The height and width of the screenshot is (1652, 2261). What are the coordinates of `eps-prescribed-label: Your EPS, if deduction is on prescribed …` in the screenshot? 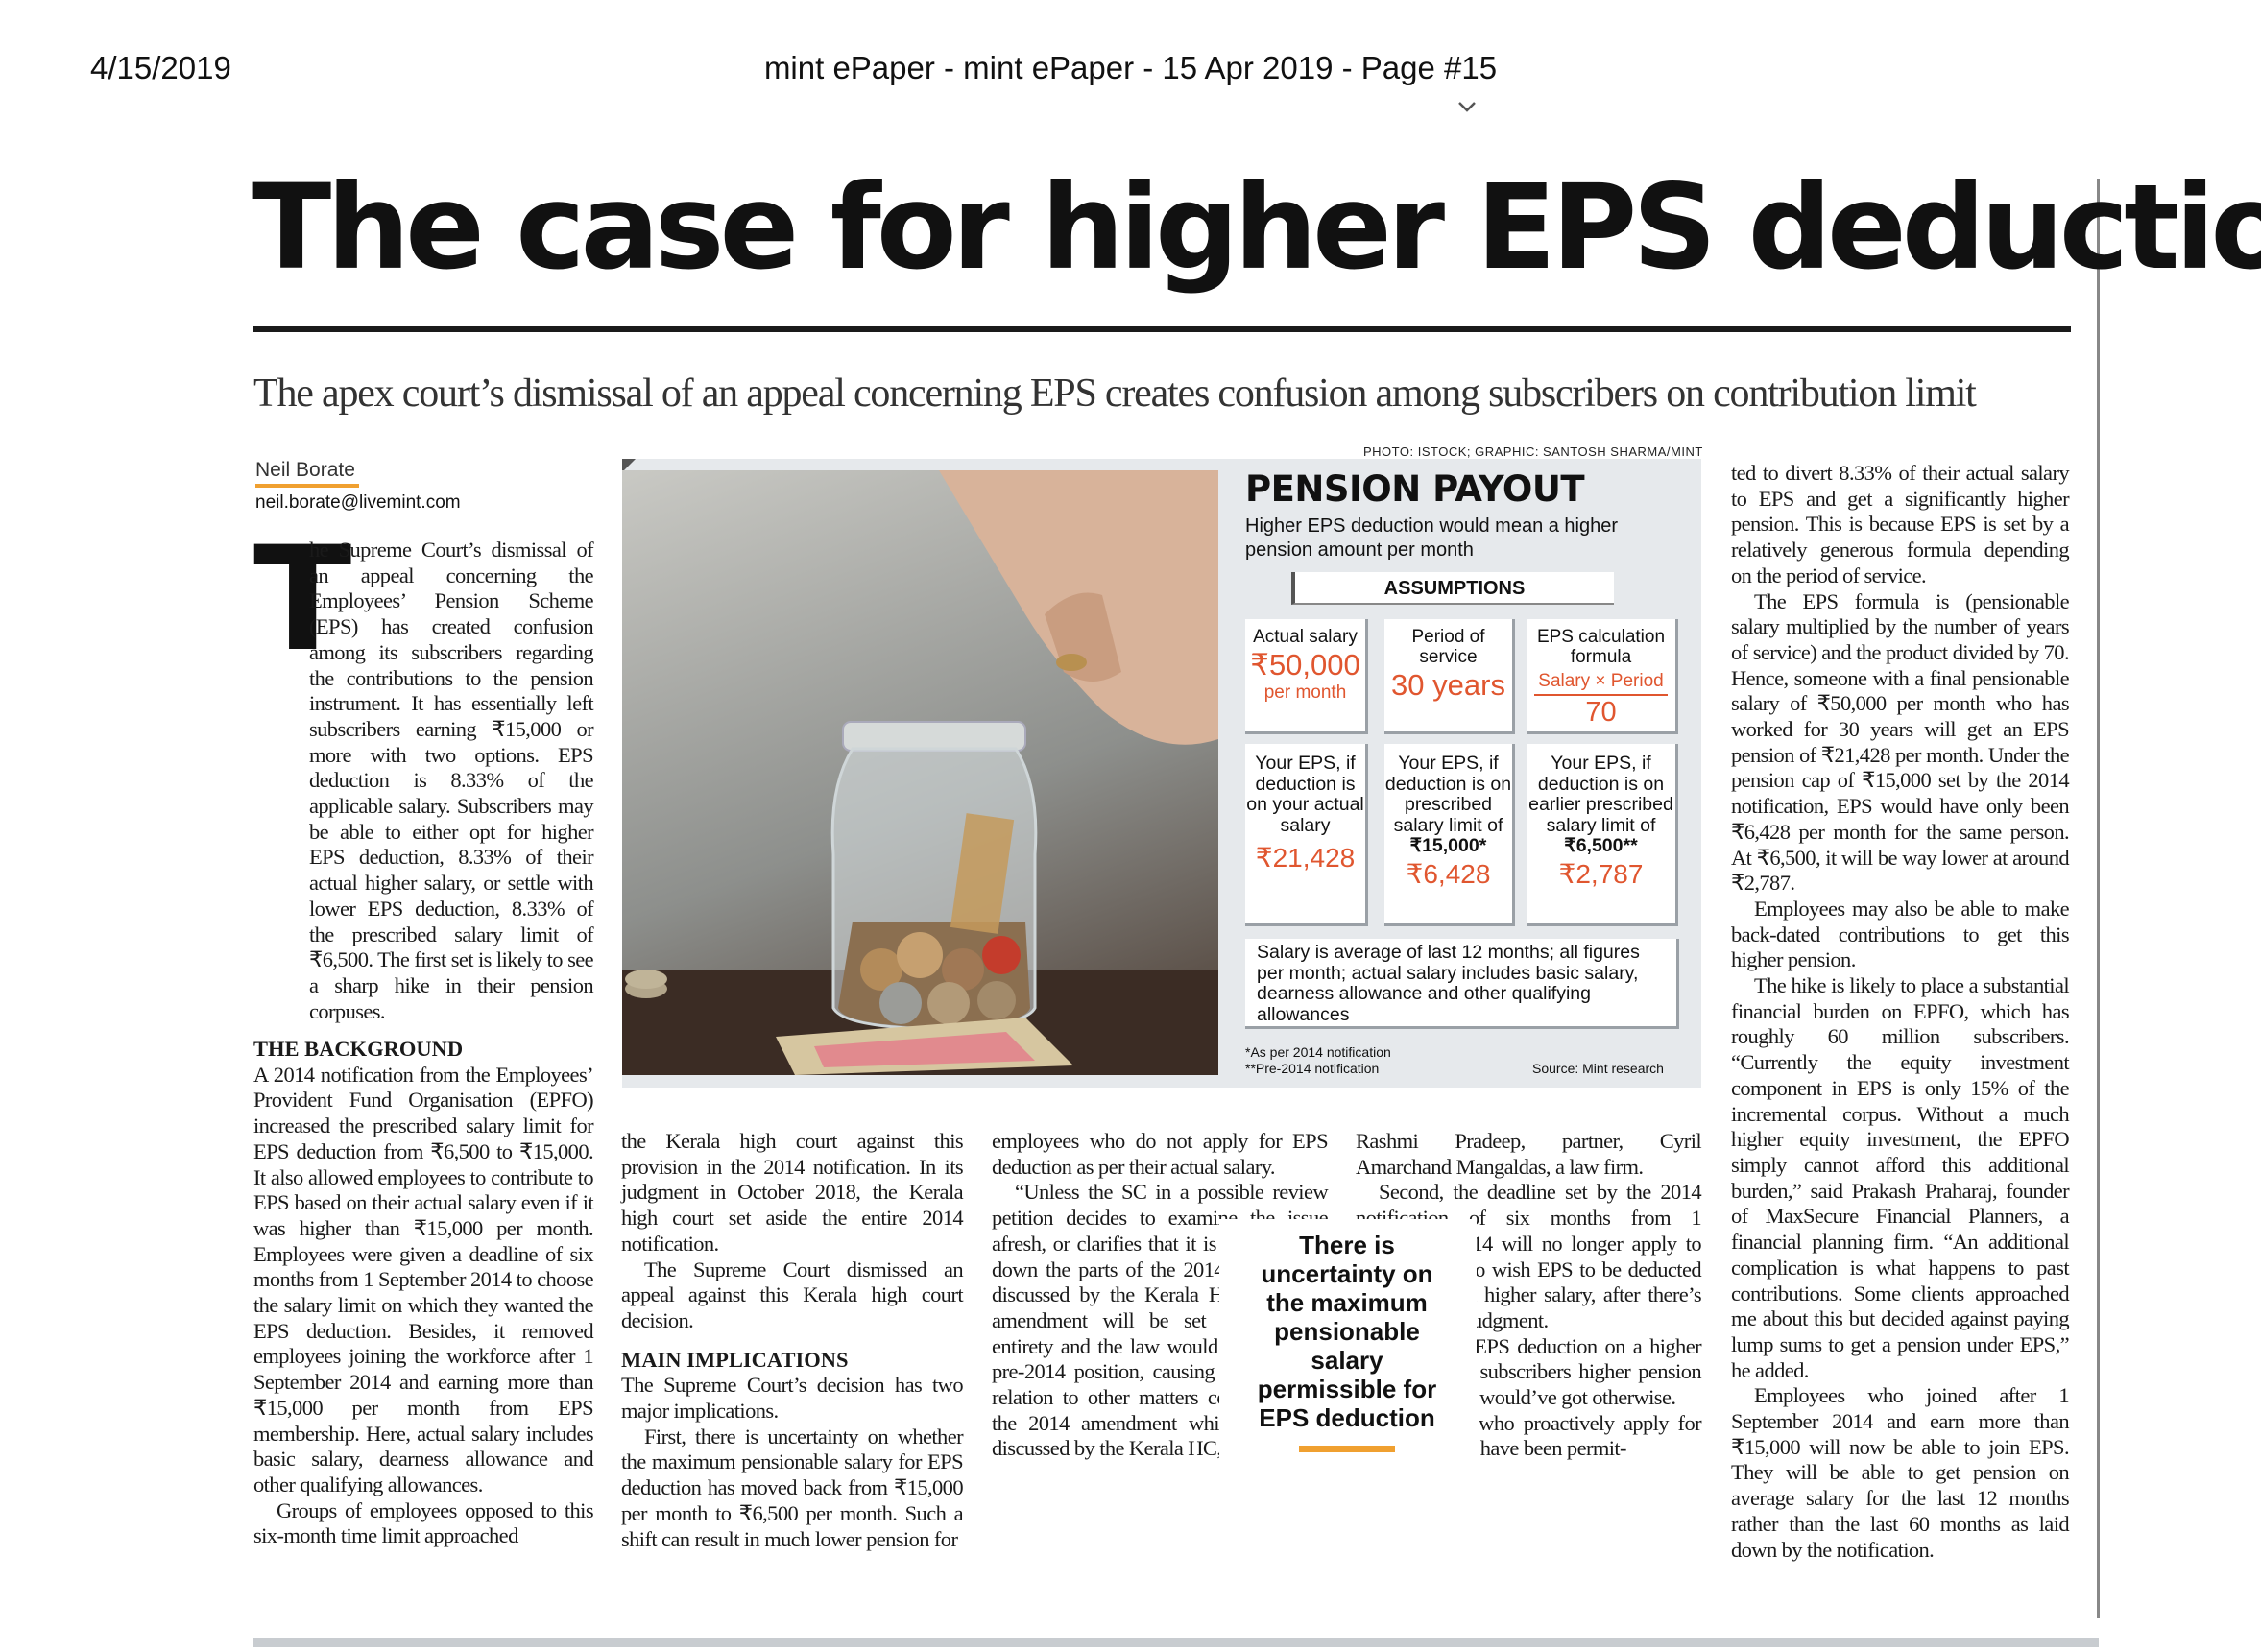 It's located at (1448, 794).